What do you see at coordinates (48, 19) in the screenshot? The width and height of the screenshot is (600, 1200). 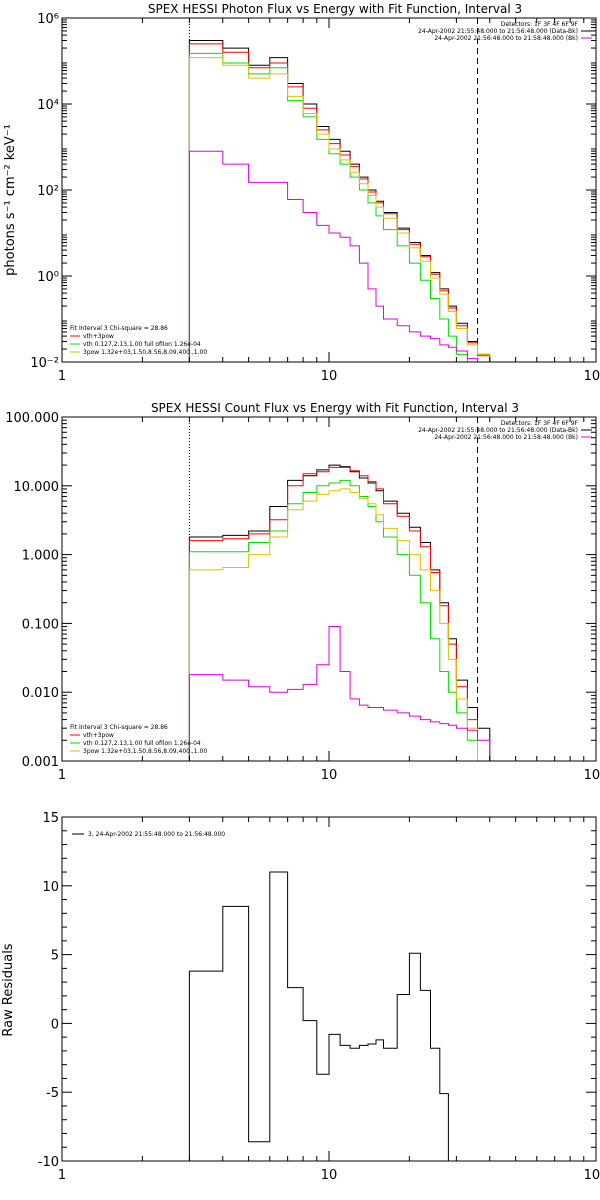 I see `y-tick-label: 10⁶` at bounding box center [48, 19].